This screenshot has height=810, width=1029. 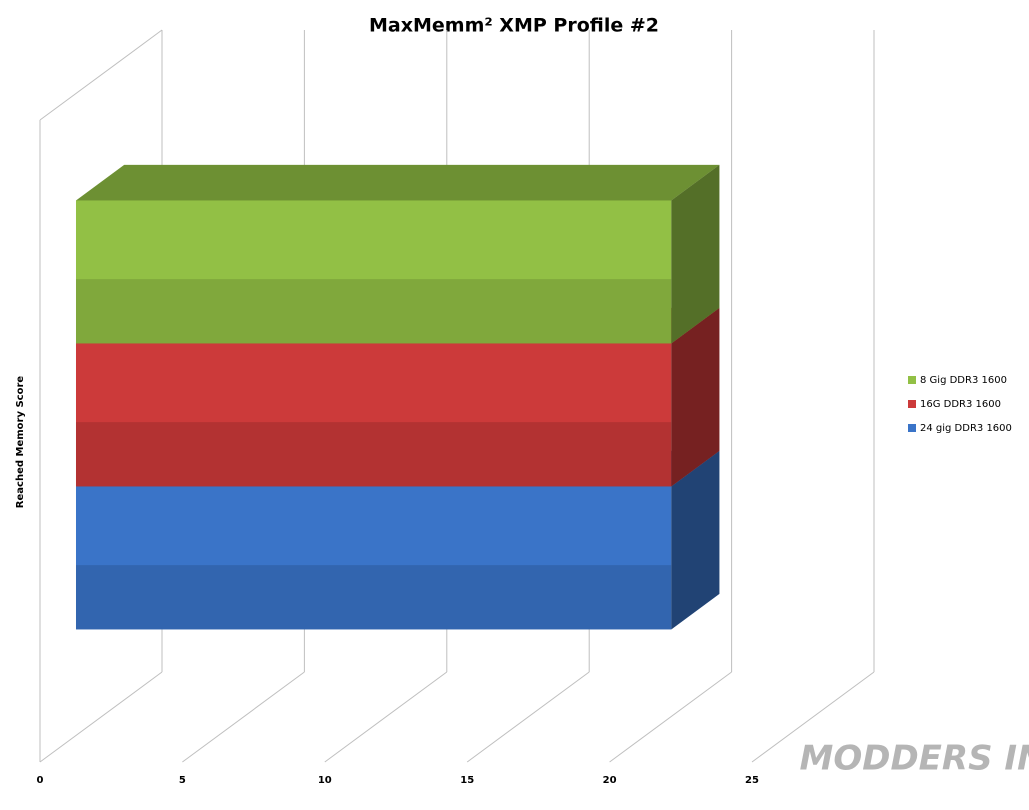 I want to click on chart-title: MaxMemm² XMP Profile #2, so click(x=514, y=26).